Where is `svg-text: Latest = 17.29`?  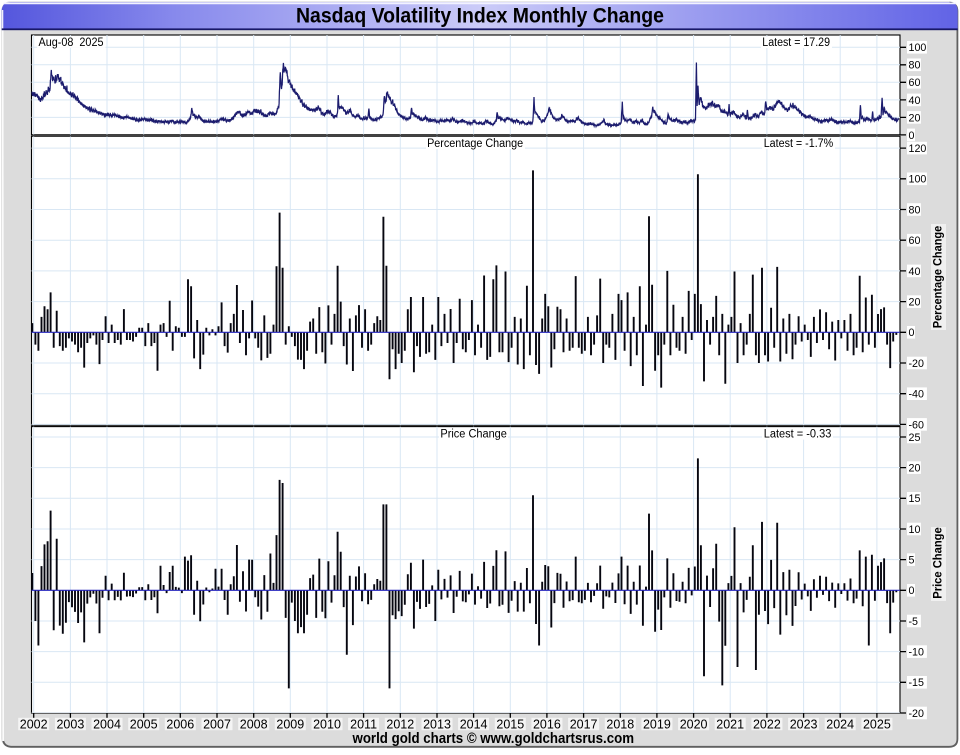
svg-text: Latest = 17.29 is located at coordinates (796, 43).